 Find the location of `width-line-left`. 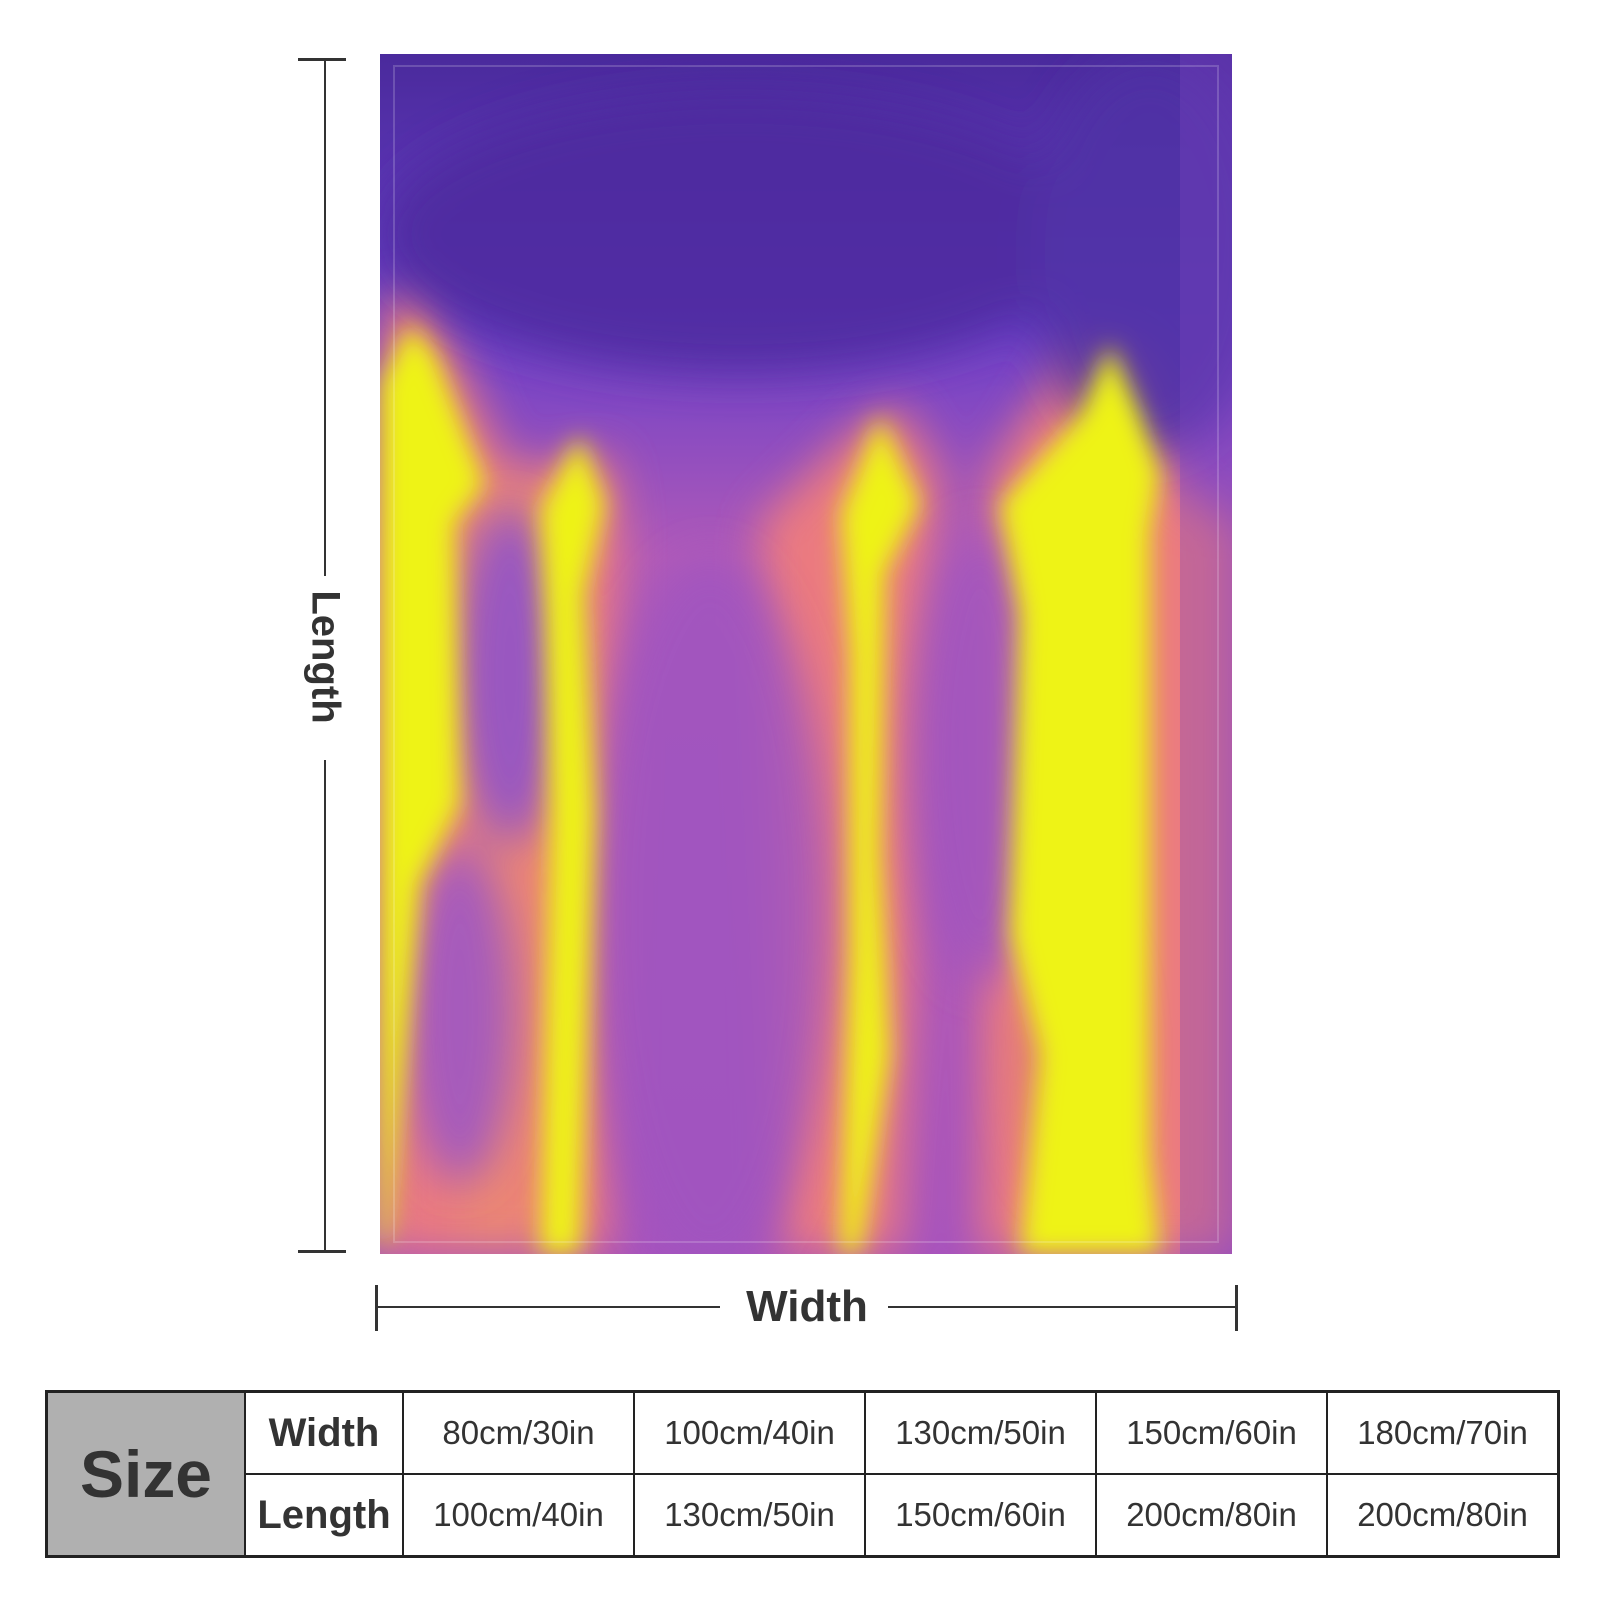

width-line-left is located at coordinates (548, 1307).